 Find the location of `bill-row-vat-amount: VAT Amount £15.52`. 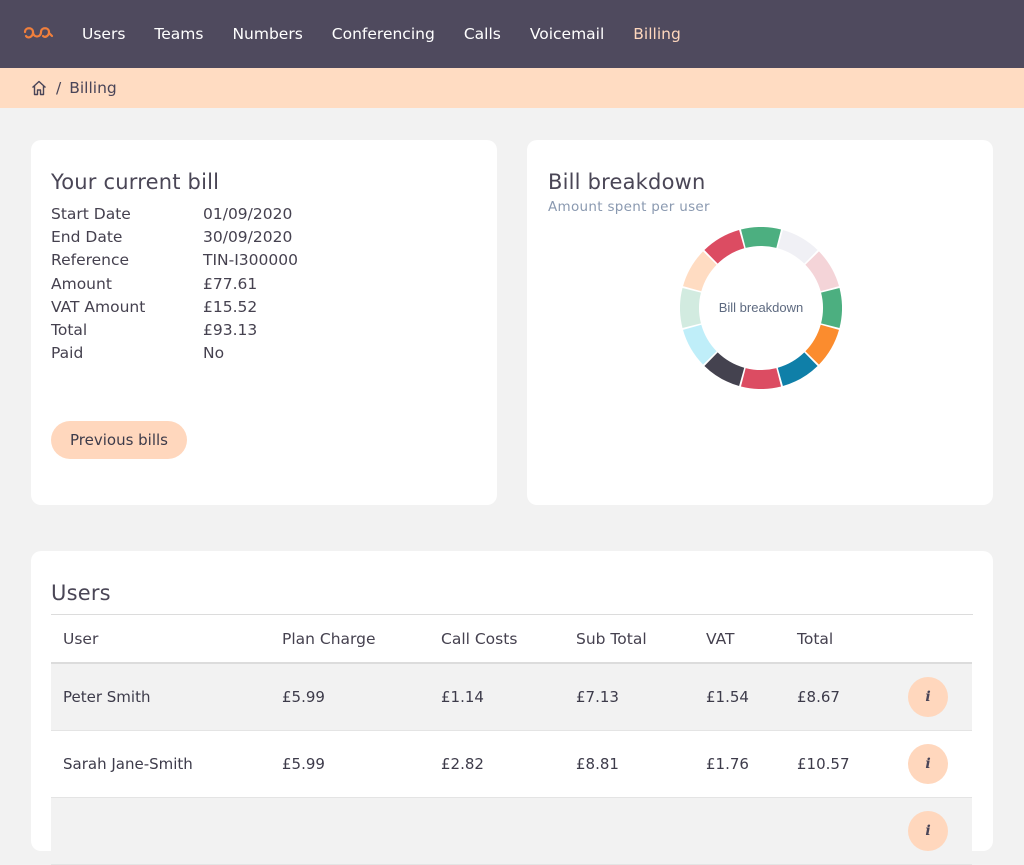

bill-row-vat-amount: VAT Amount £15.52 is located at coordinates (264, 307).